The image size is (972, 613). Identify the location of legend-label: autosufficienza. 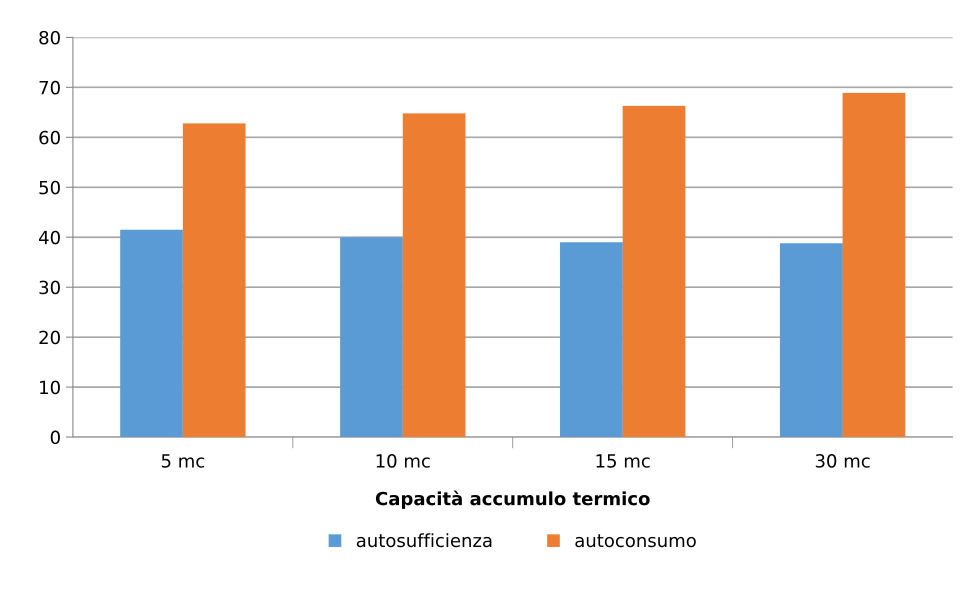
(424, 540).